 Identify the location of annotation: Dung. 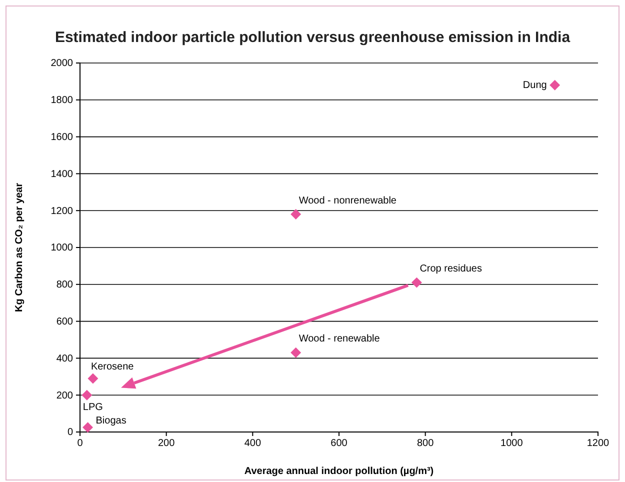
(534, 86).